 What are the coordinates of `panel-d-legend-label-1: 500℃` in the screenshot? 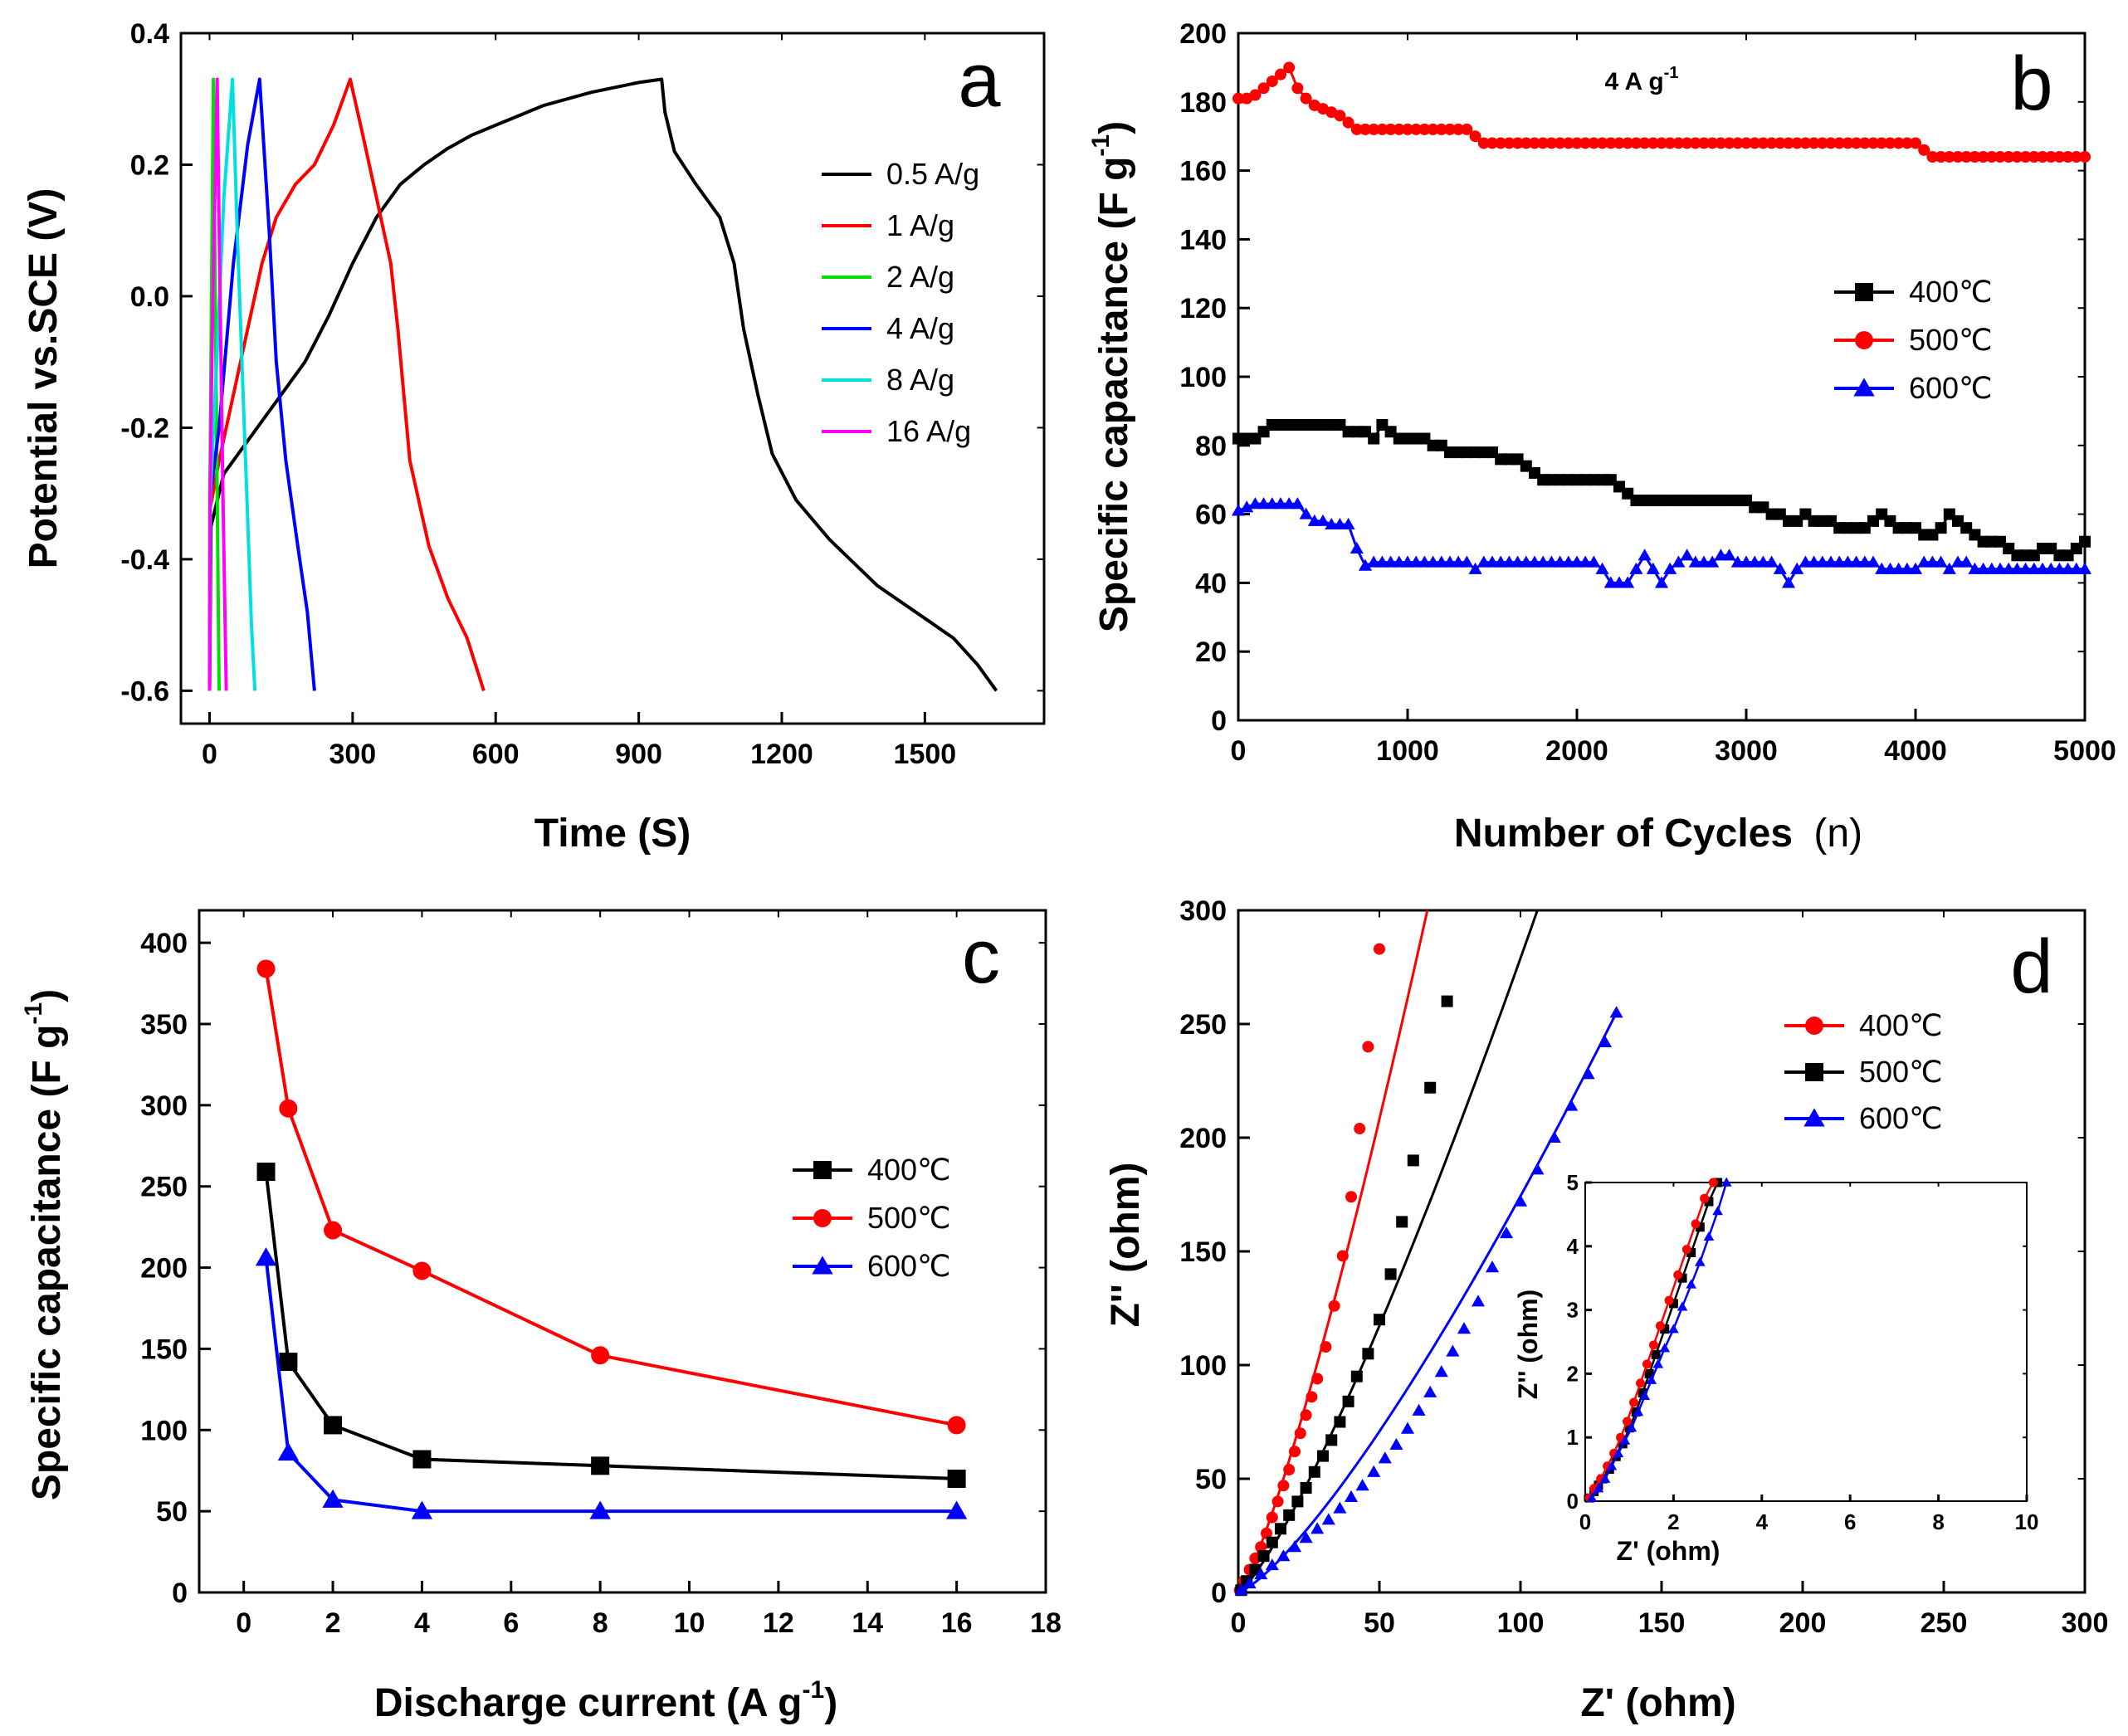 It's located at (1901, 1072).